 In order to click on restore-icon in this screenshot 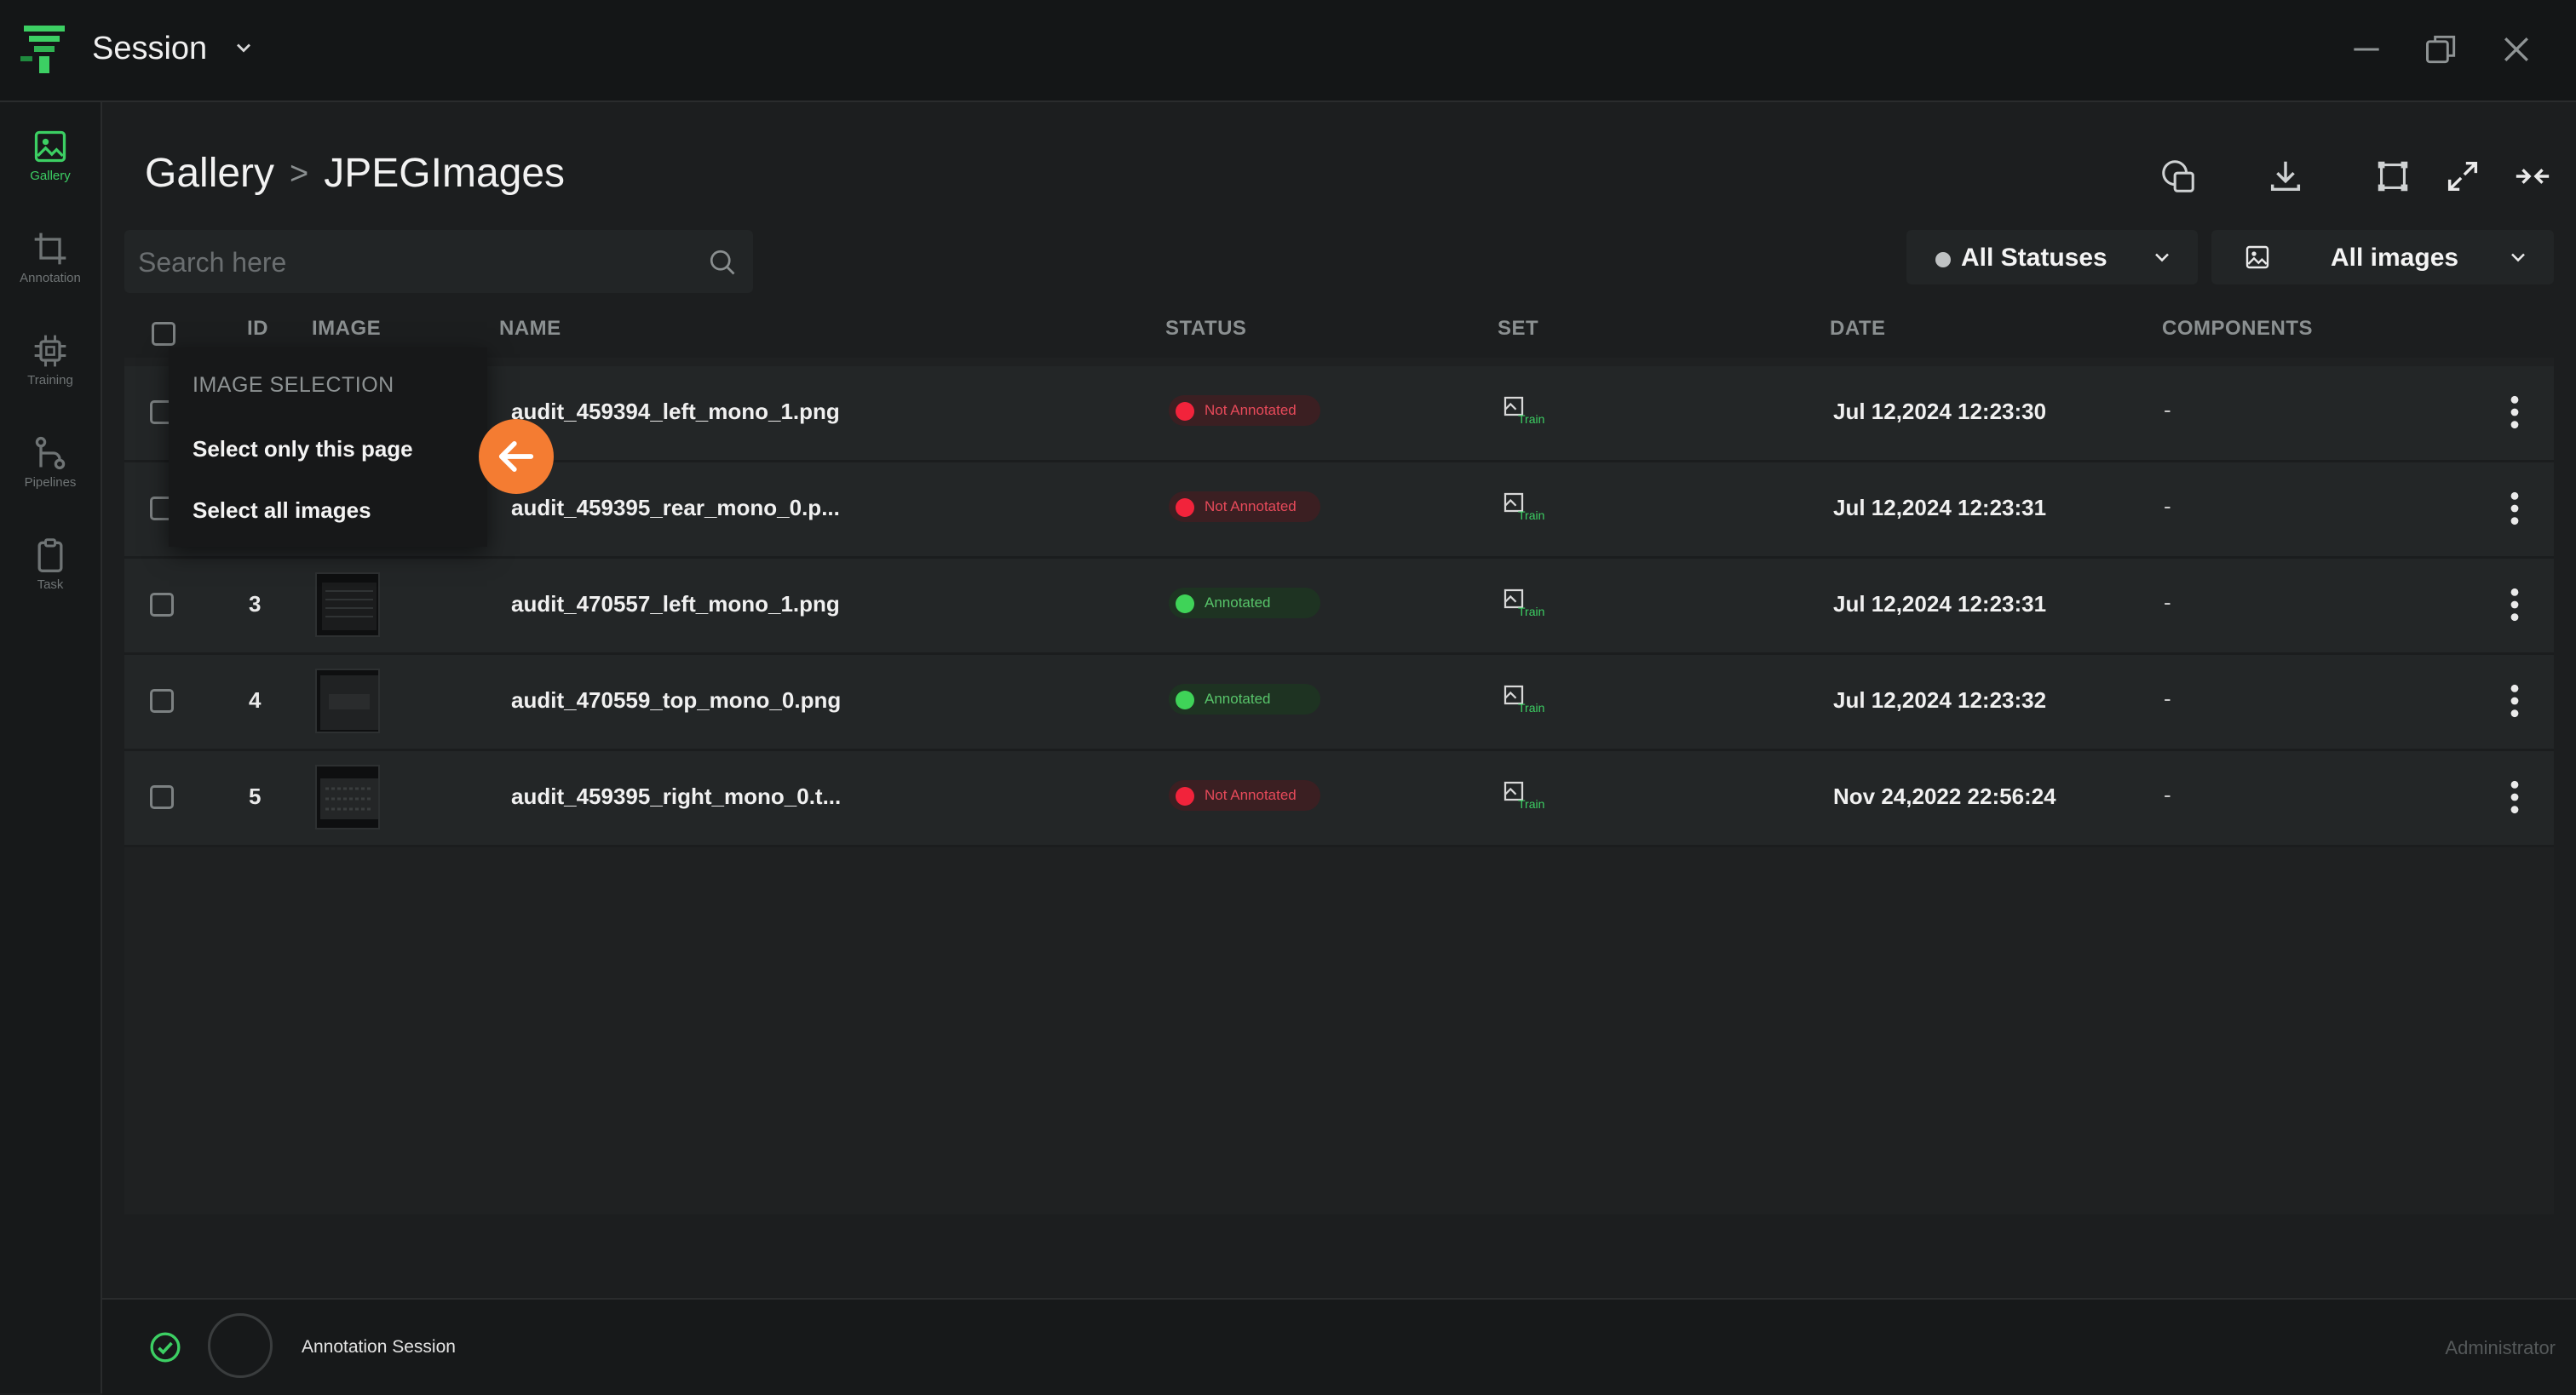, I will do `click(2441, 49)`.